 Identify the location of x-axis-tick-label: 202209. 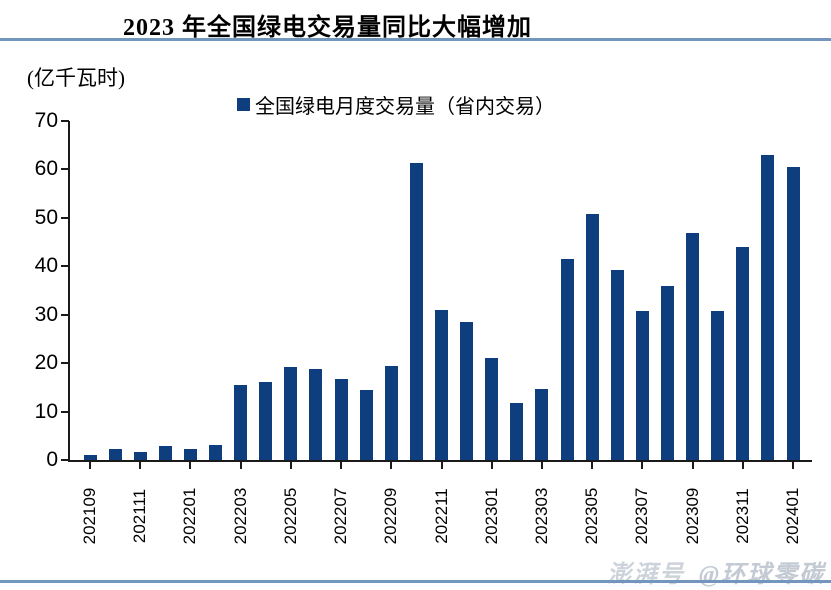
(391, 516).